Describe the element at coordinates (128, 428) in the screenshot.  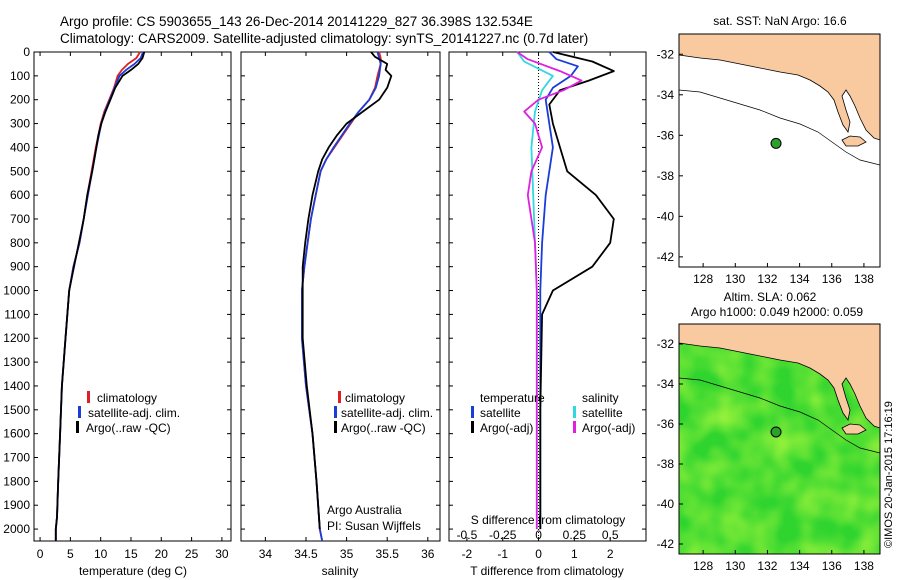
I see `legend-label-argo: Argo(..raw -QC)` at that location.